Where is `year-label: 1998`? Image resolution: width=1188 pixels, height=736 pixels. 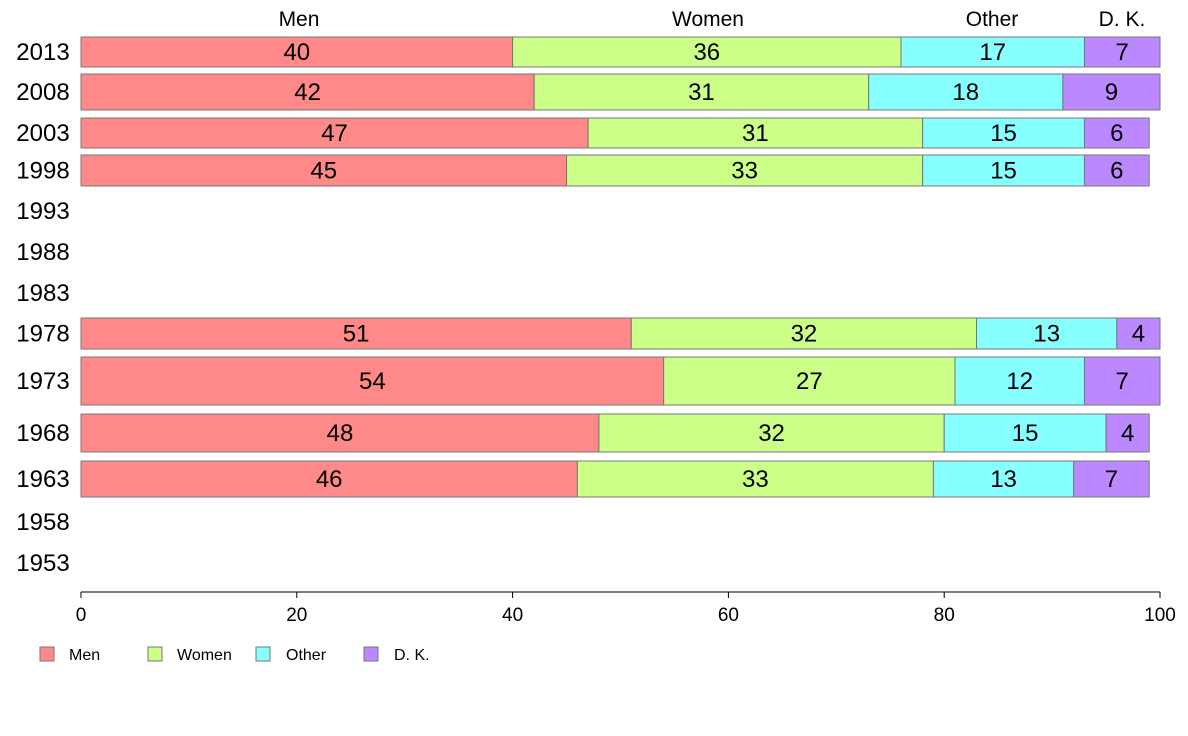 year-label: 1998 is located at coordinates (42, 171).